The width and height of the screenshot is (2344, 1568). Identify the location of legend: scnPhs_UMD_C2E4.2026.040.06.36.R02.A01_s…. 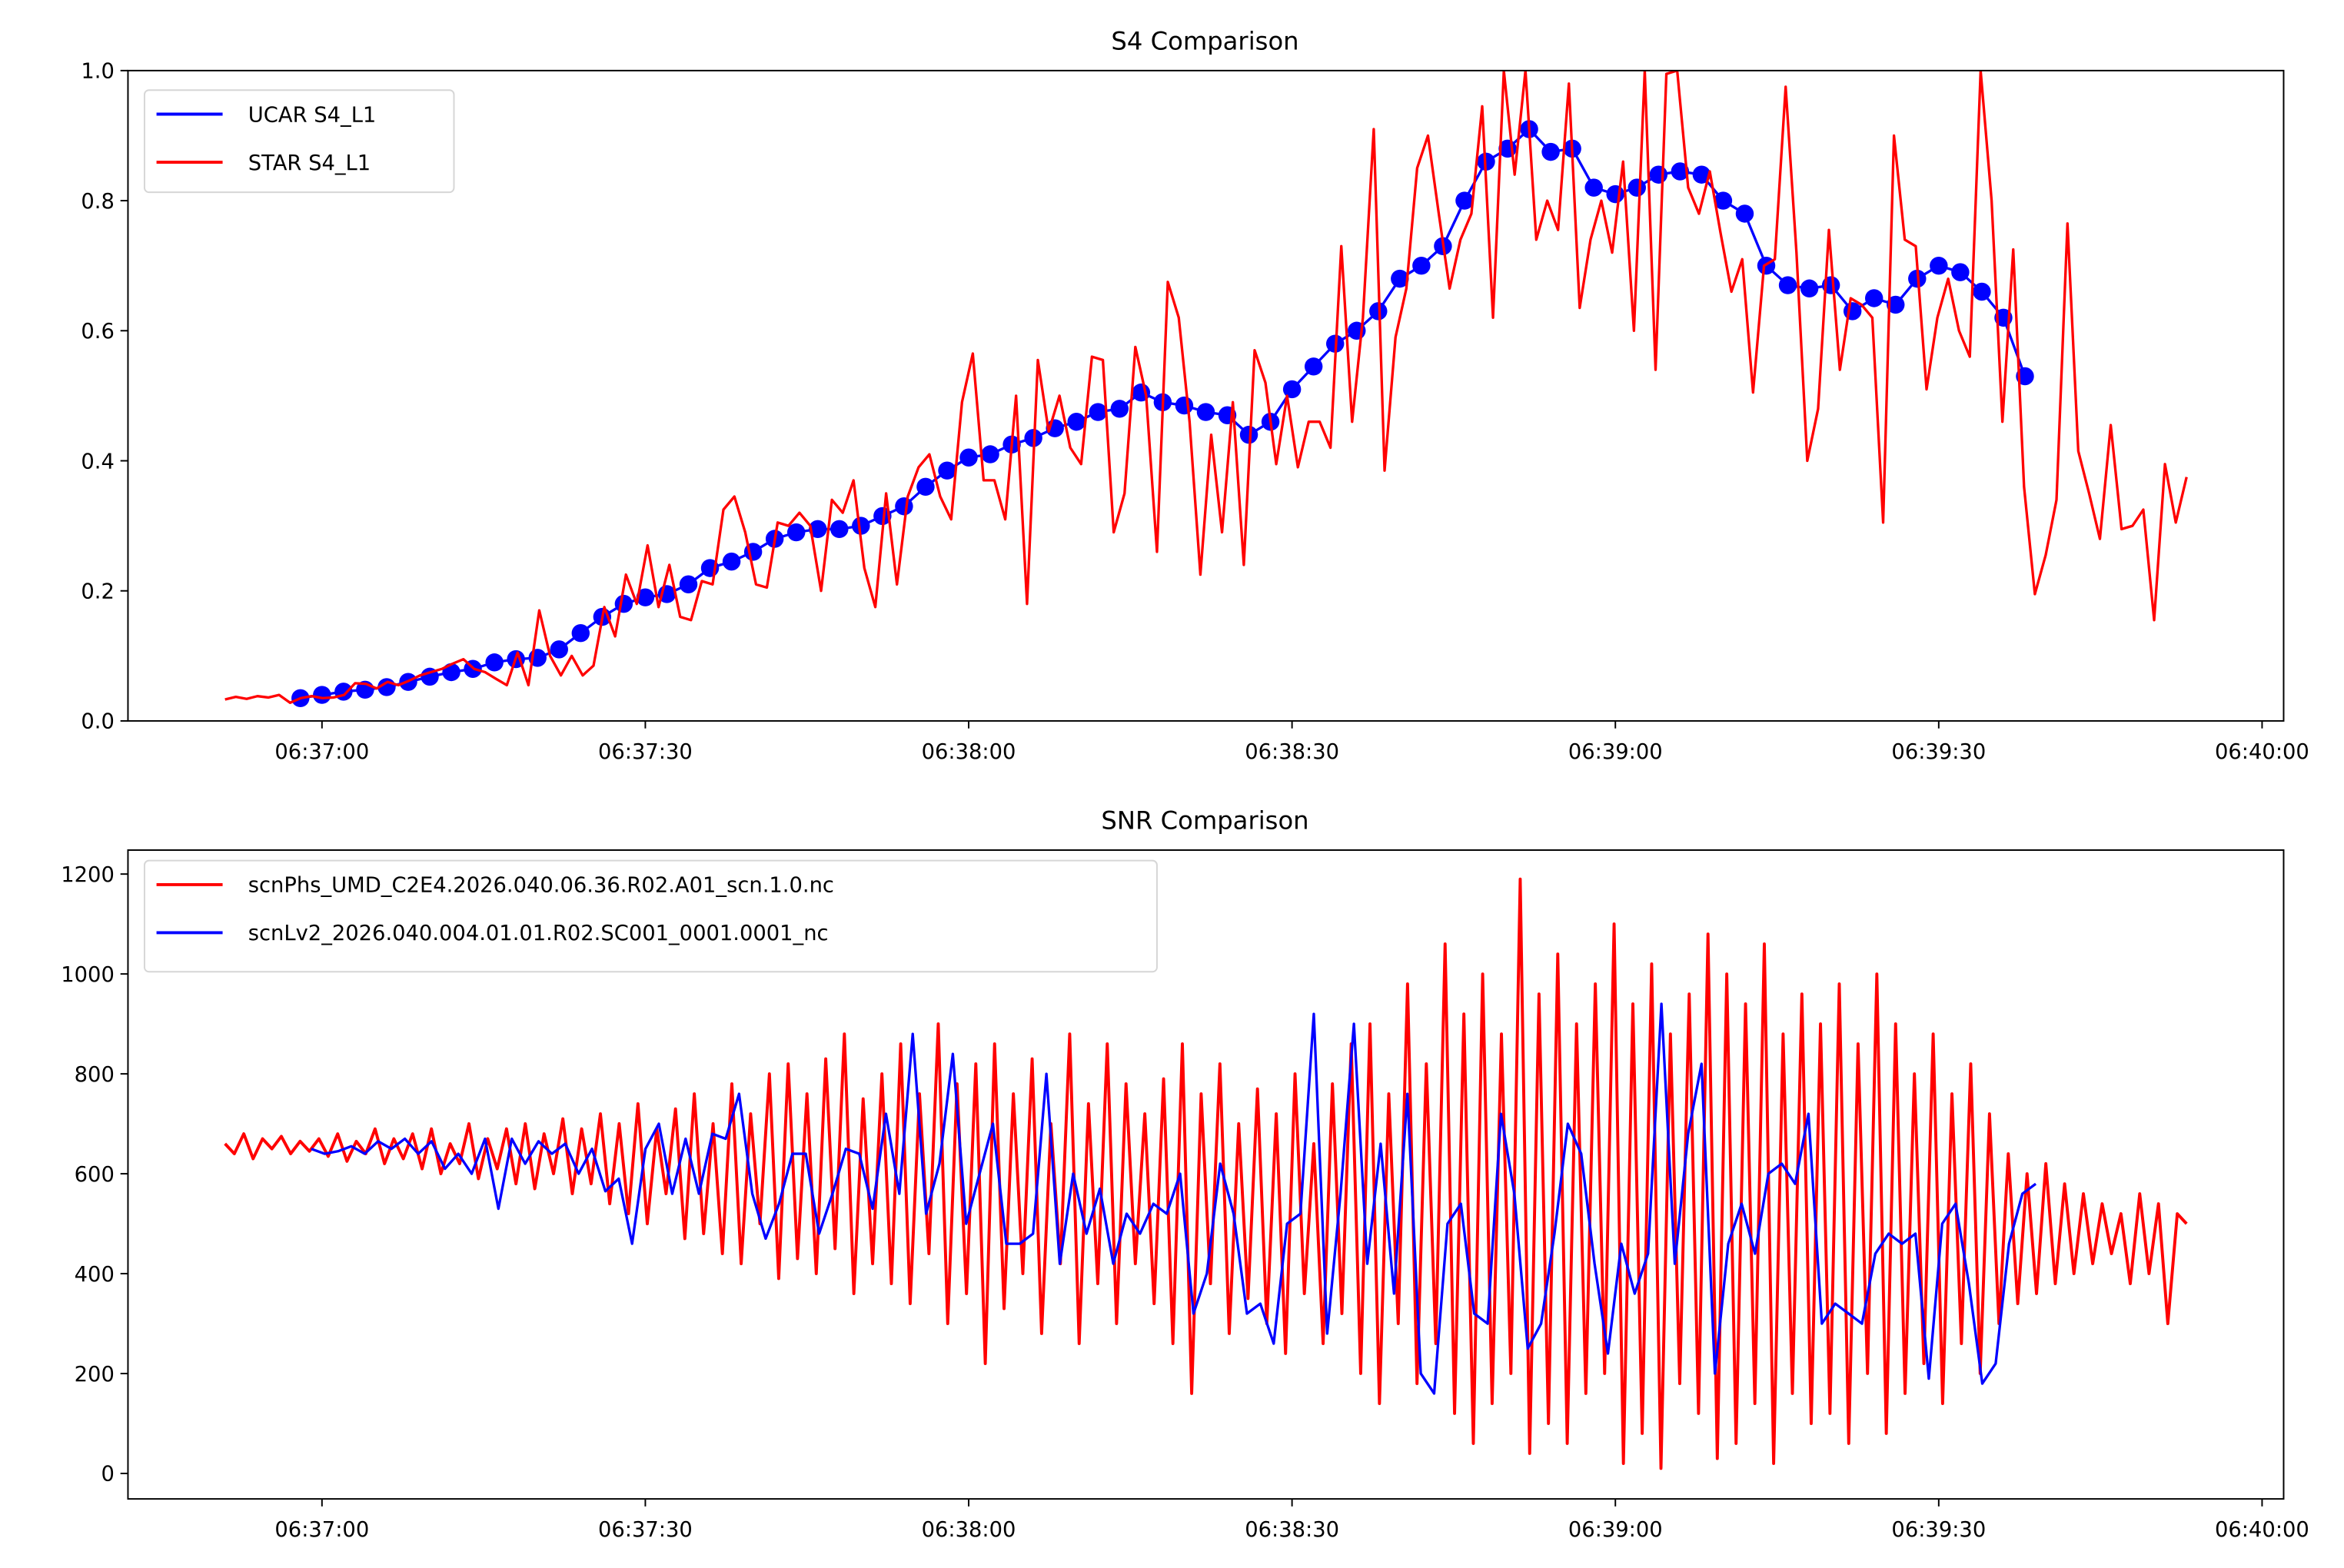
(650, 916).